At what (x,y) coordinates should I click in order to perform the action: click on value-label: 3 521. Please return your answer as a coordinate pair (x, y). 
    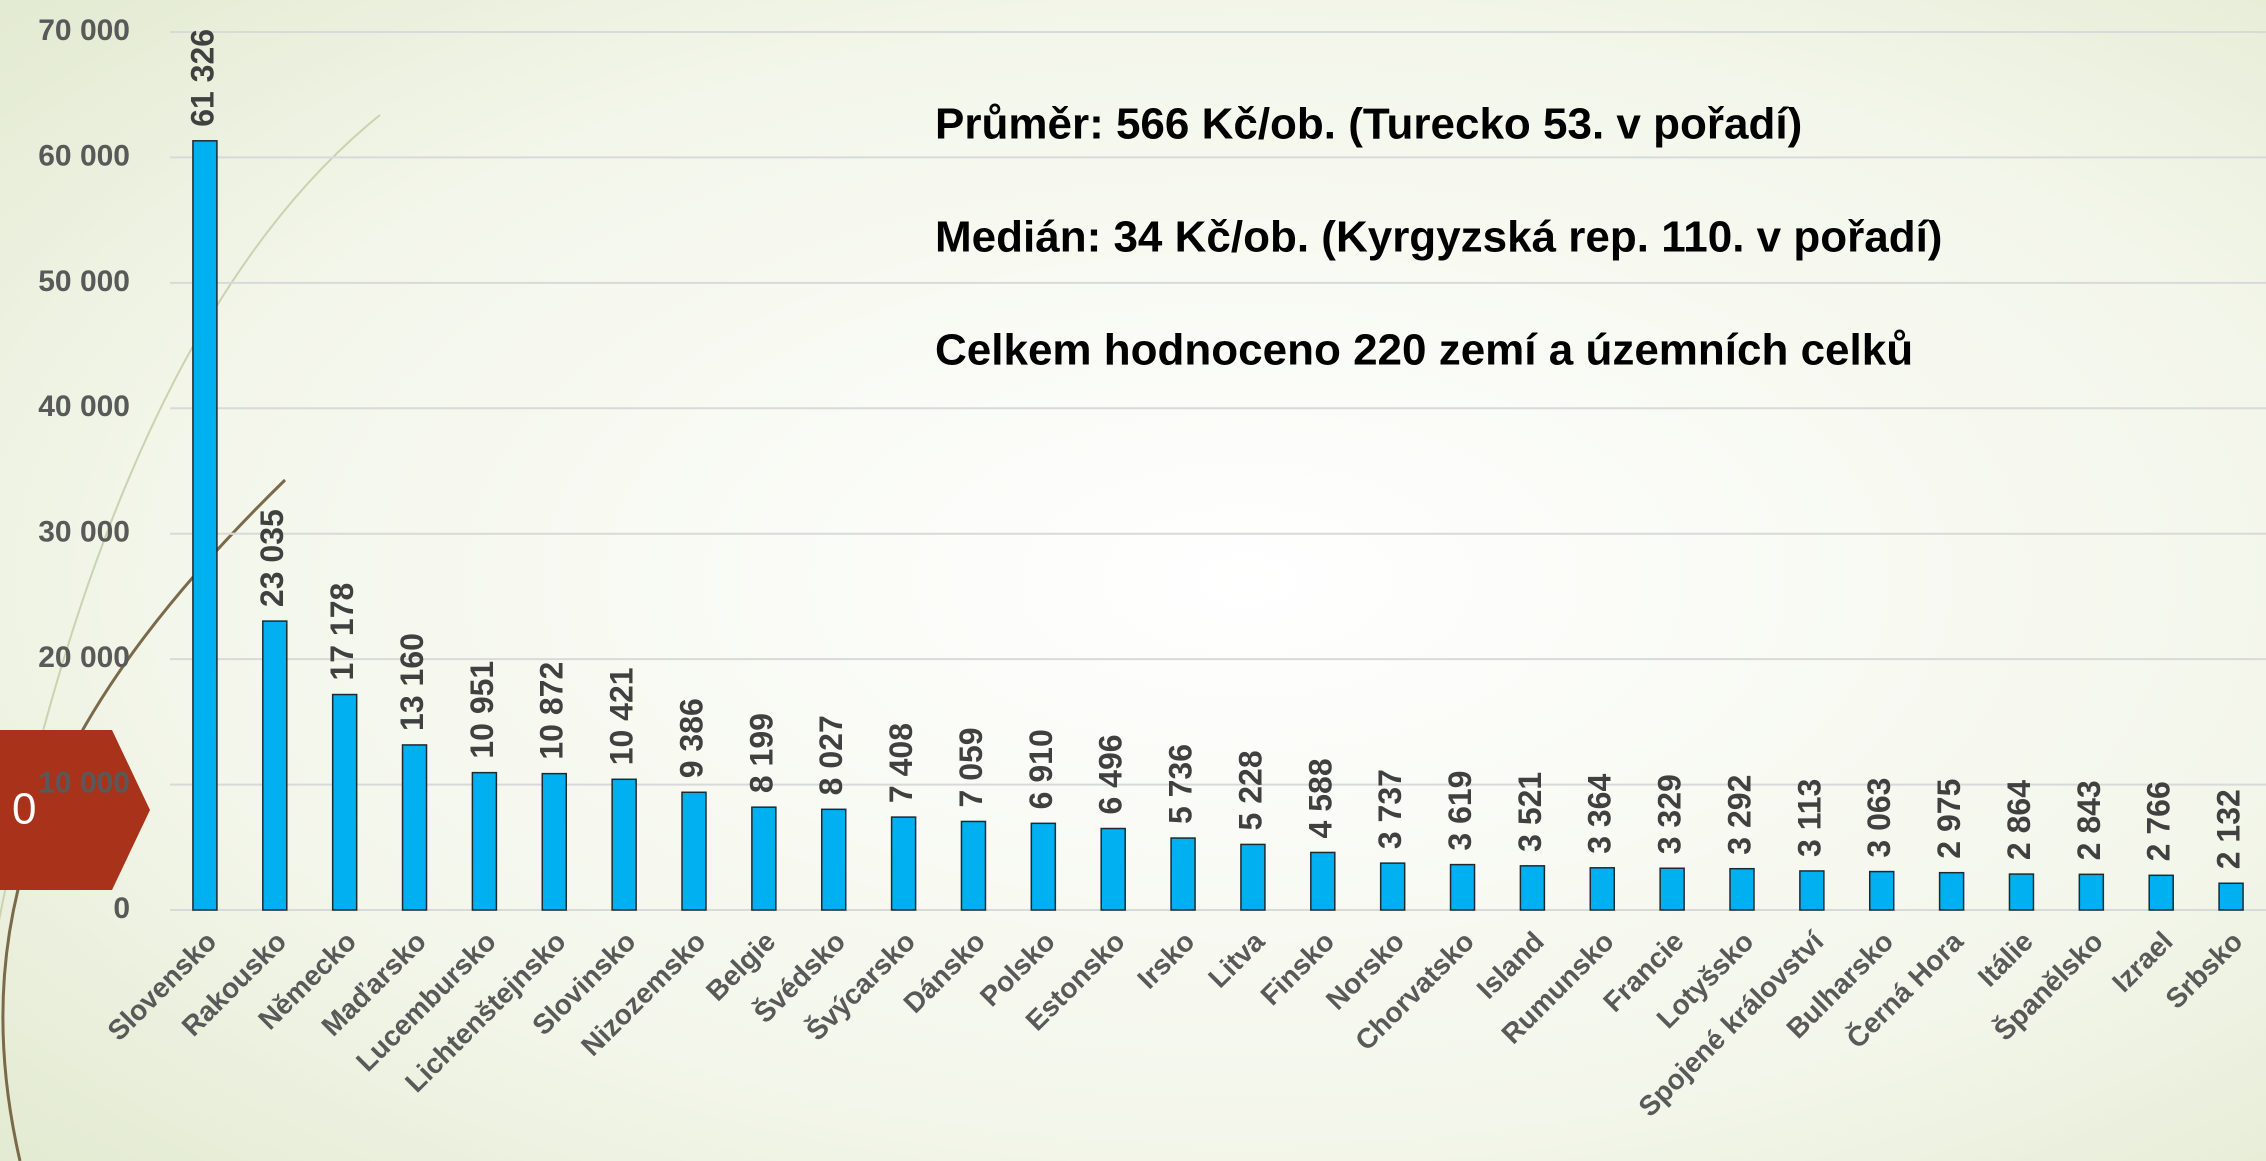
    Looking at the image, I should click on (1530, 812).